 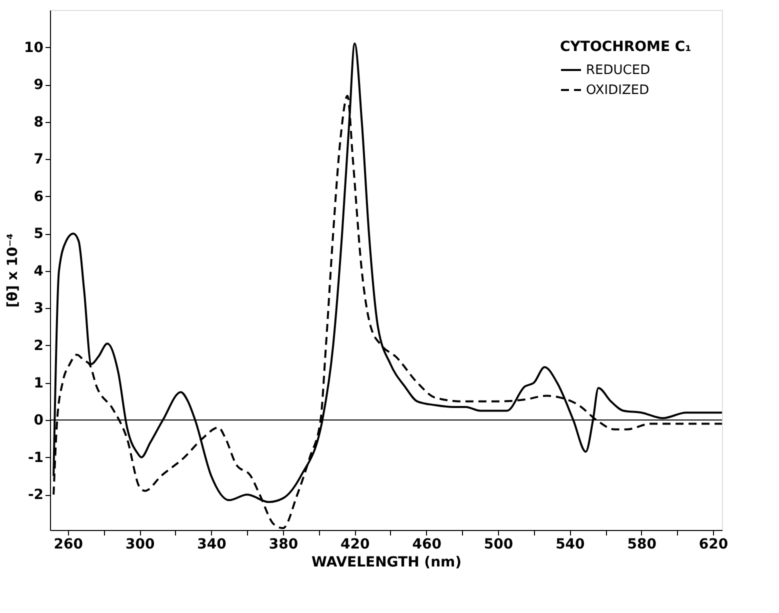 What do you see at coordinates (427, 544) in the screenshot?
I see `x-tick-label: 460` at bounding box center [427, 544].